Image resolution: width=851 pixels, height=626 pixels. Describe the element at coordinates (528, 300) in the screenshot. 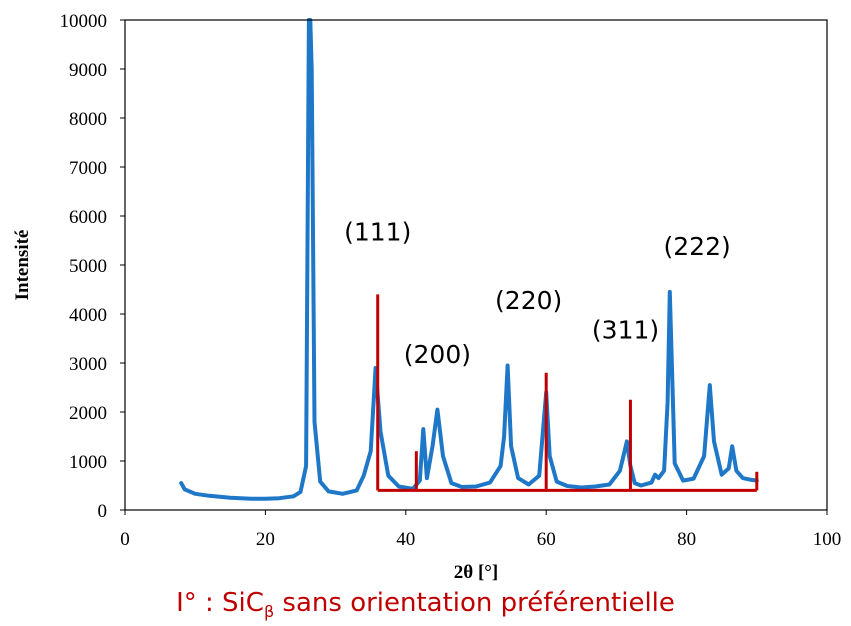

I see `peak-label: (220)` at that location.